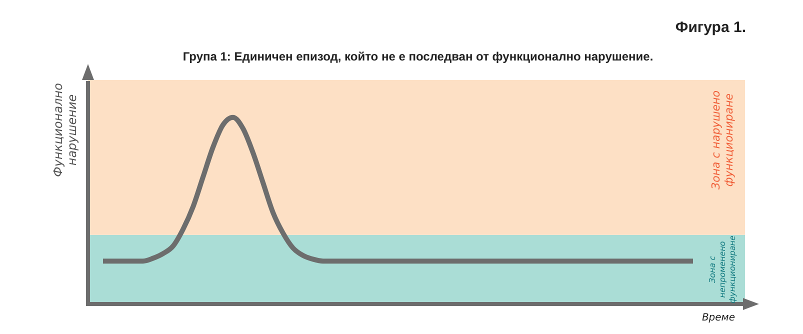  What do you see at coordinates (723, 270) in the screenshot?
I see `band-label: Зона с непроменено функциониране` at bounding box center [723, 270].